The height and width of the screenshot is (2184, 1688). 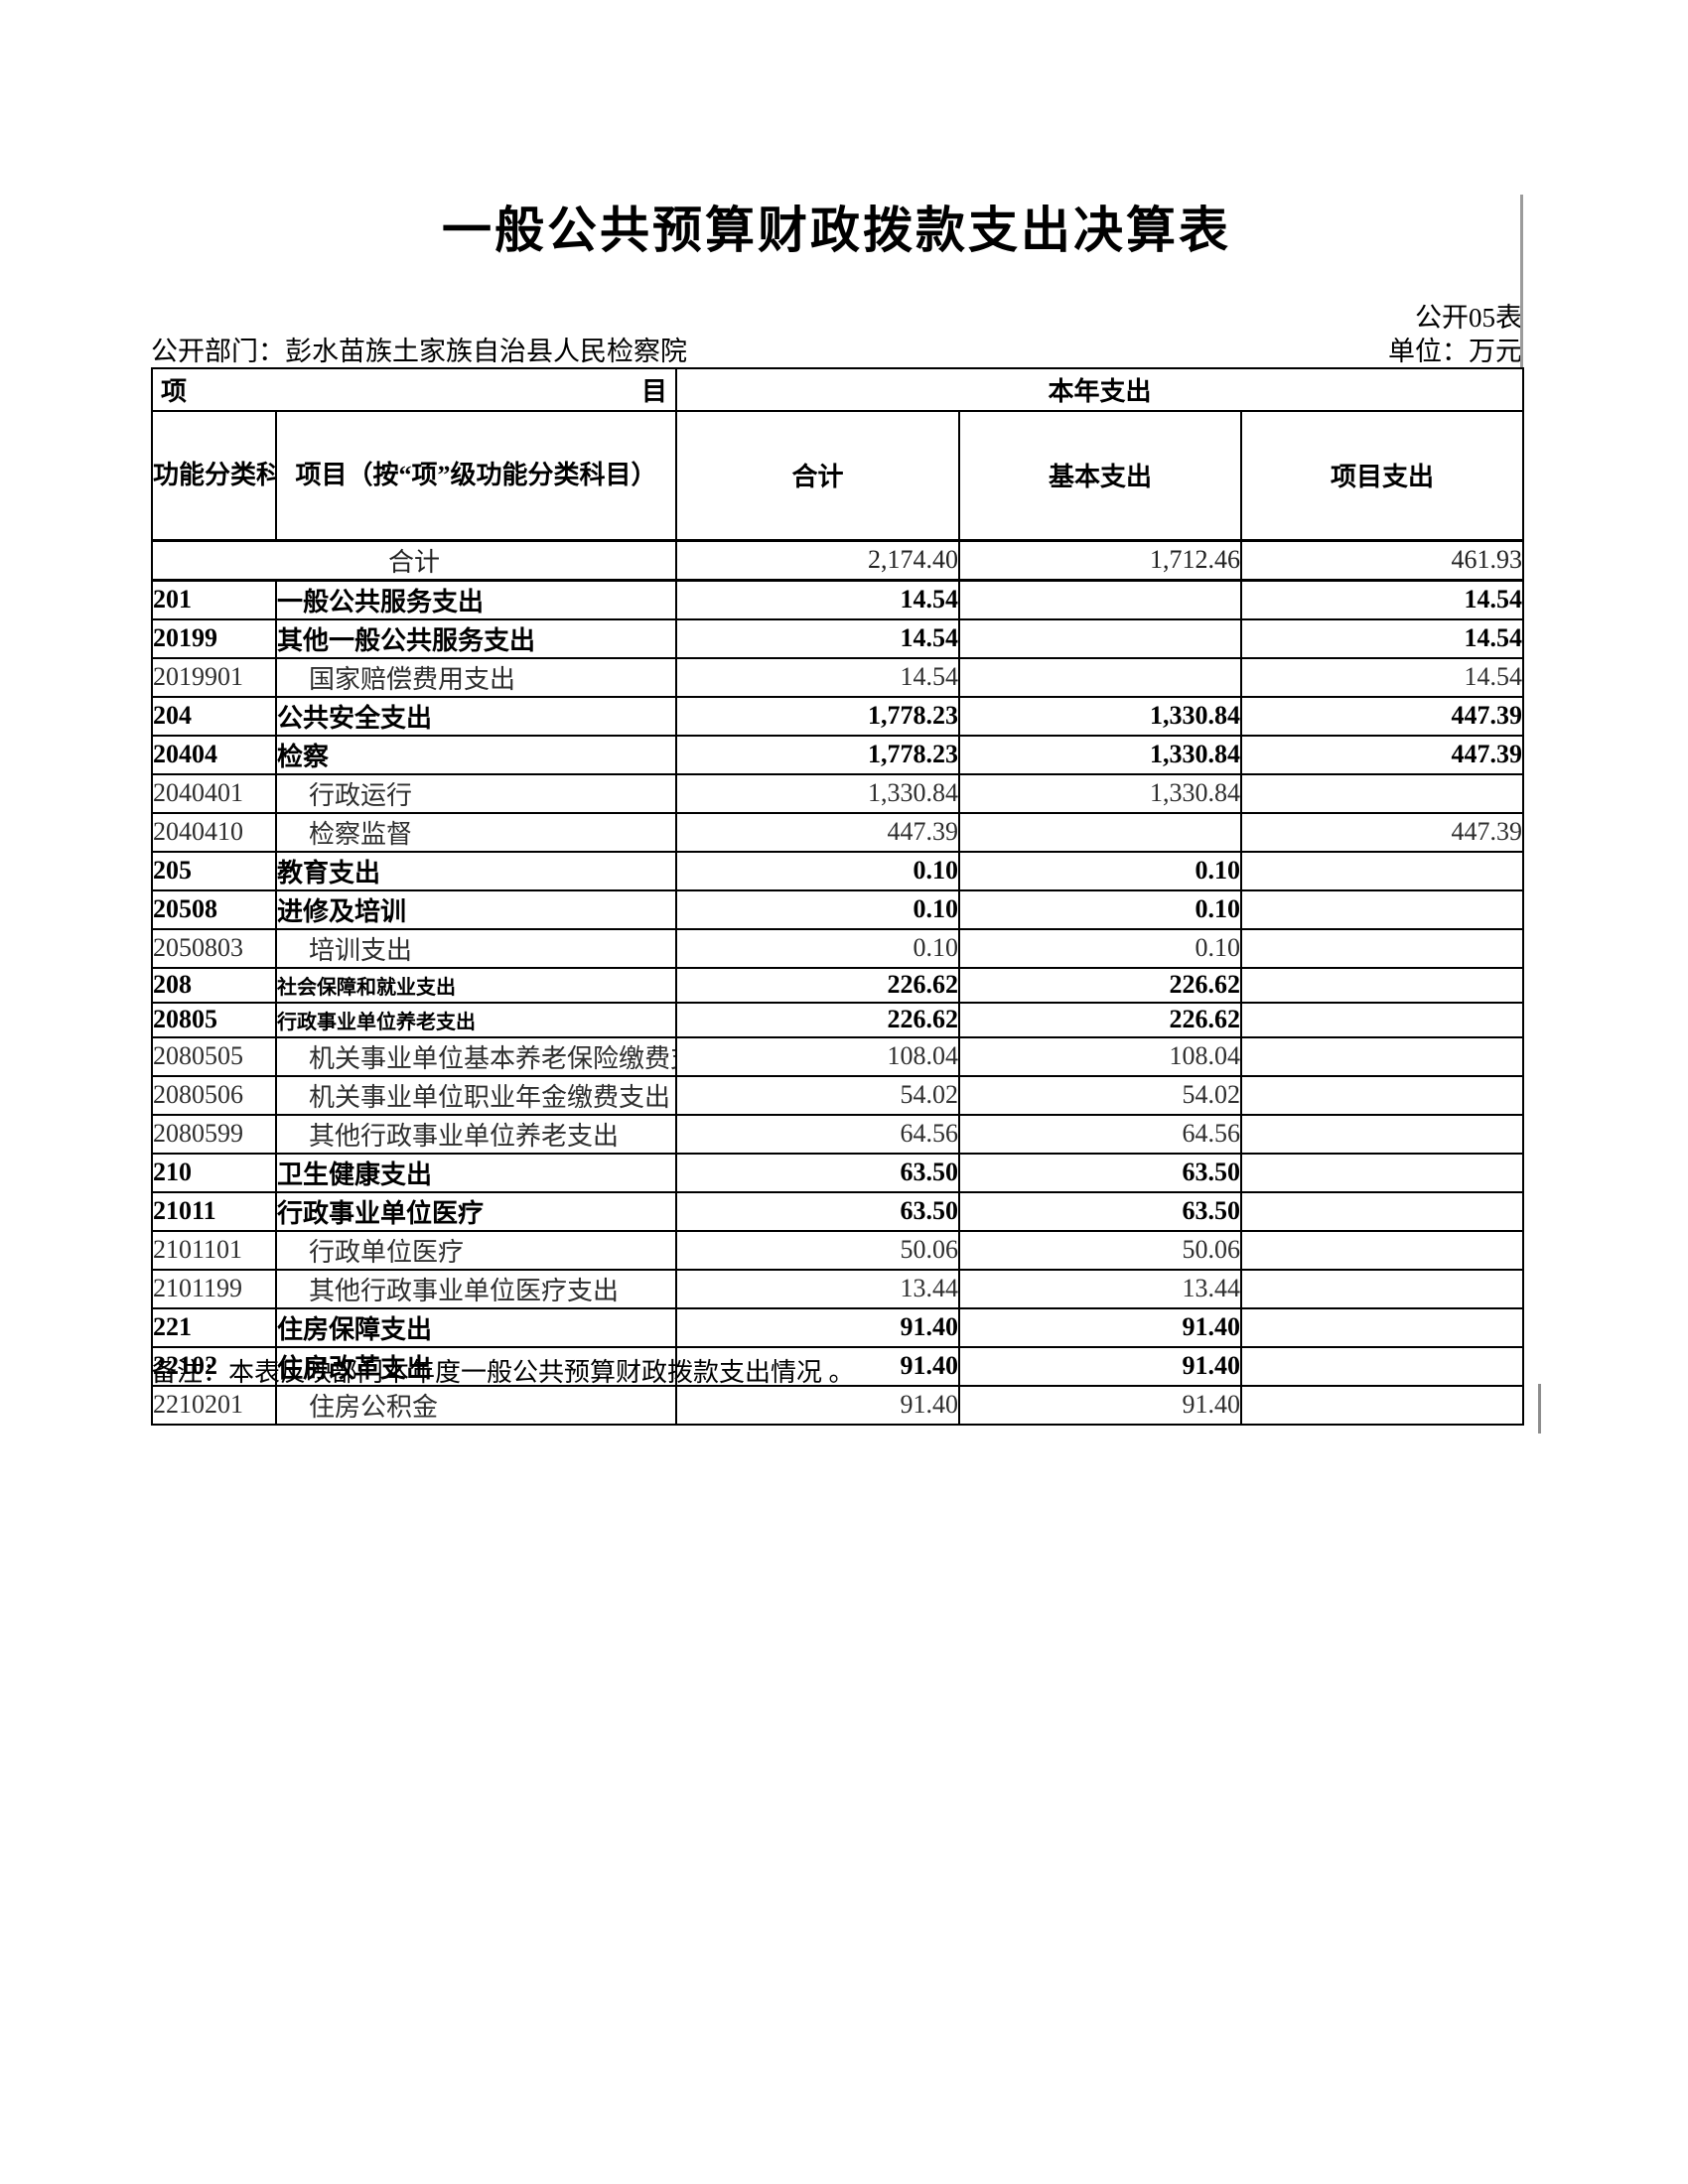 What do you see at coordinates (476, 1134) in the screenshot?
I see `row-name-cell: 其他行政事业单位养老支出` at bounding box center [476, 1134].